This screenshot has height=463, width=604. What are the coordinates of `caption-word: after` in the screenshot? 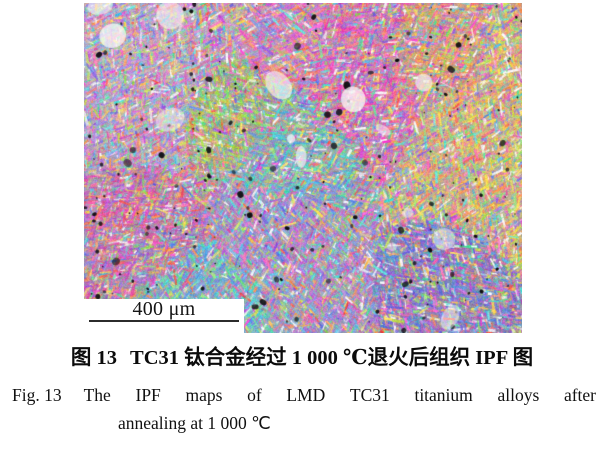 It's located at (579, 395).